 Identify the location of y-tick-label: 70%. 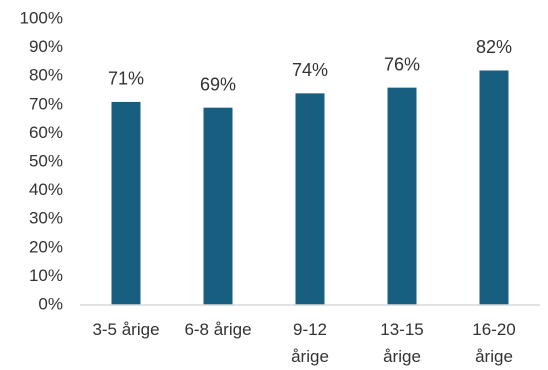
(46, 103).